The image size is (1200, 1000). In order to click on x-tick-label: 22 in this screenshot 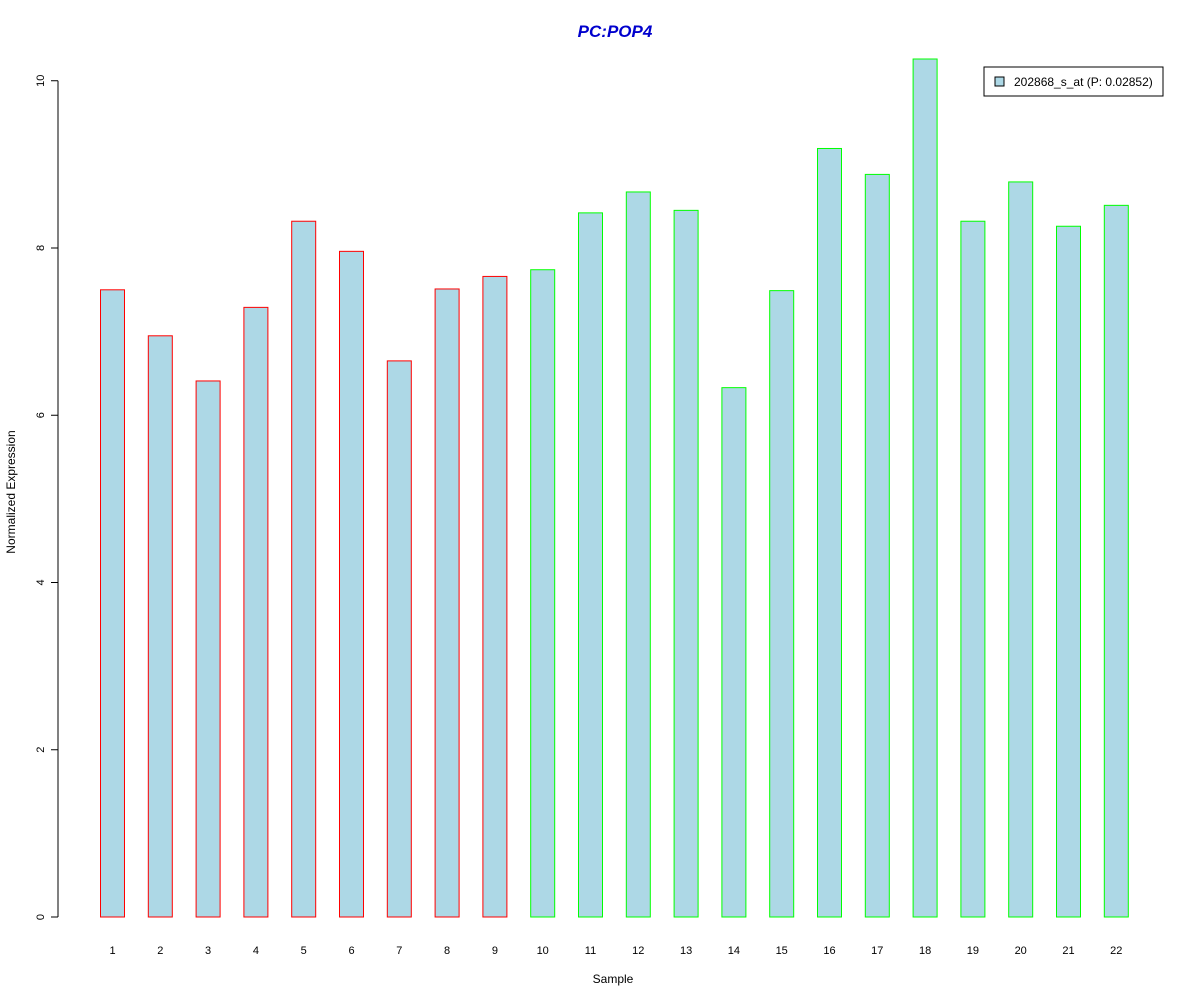, I will do `click(1116, 951)`.